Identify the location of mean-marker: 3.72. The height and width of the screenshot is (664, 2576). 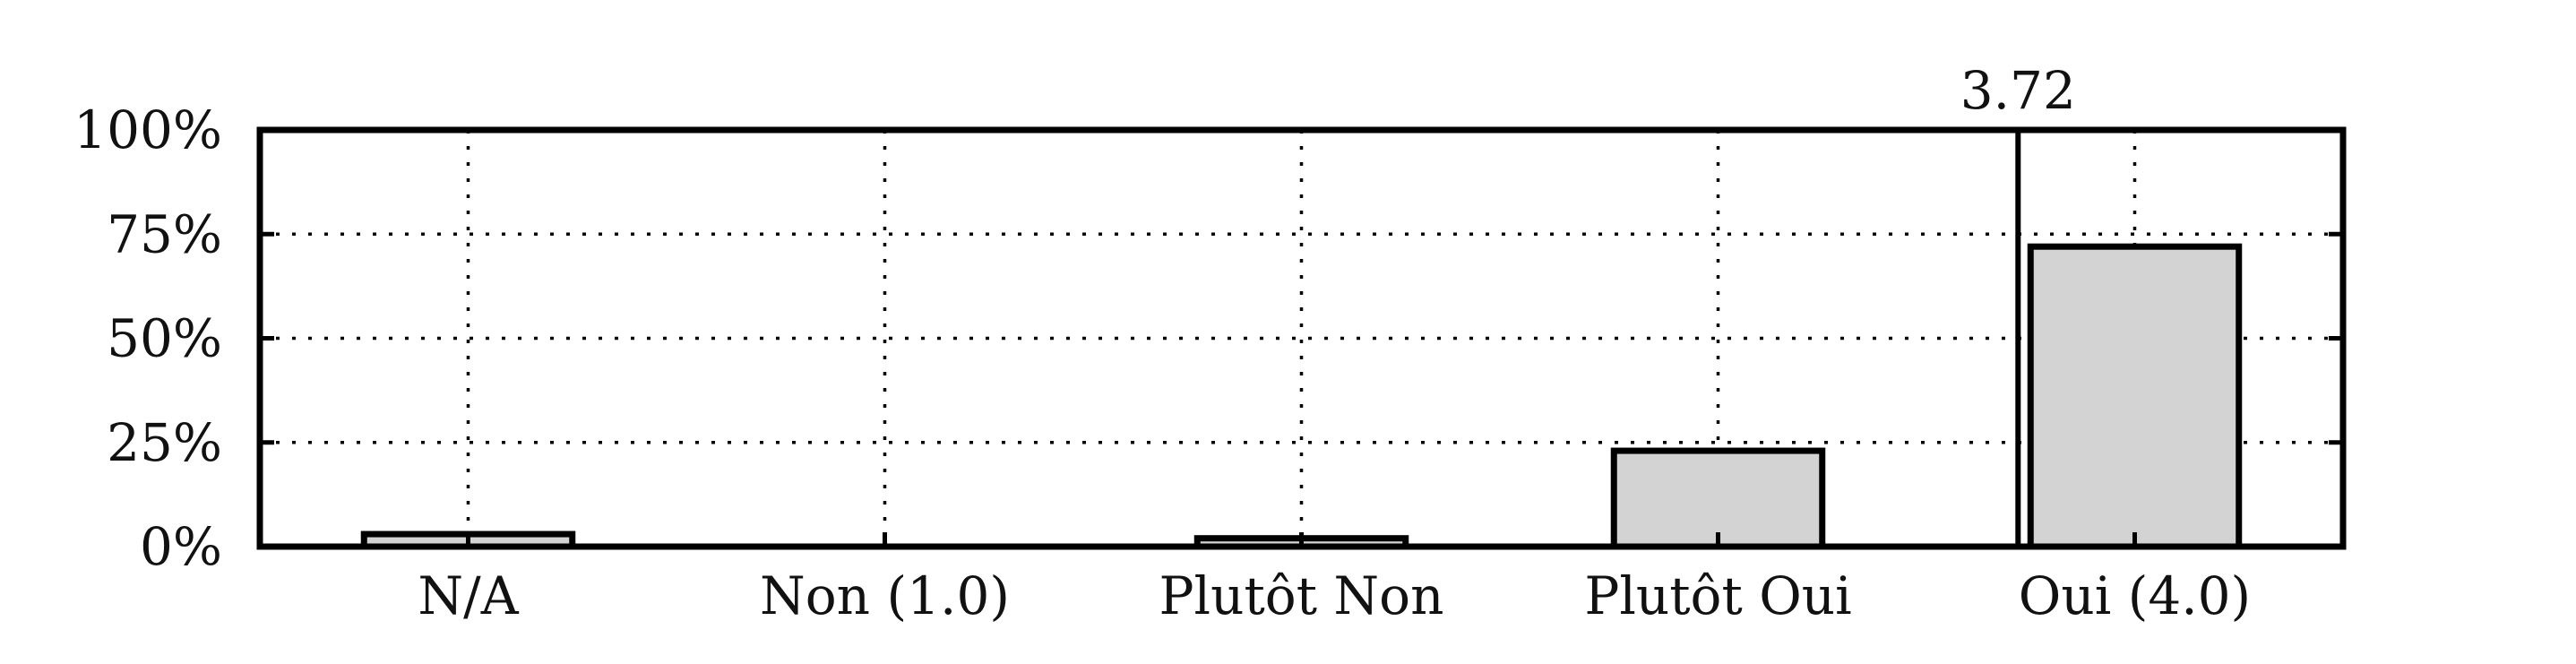
(2018, 304).